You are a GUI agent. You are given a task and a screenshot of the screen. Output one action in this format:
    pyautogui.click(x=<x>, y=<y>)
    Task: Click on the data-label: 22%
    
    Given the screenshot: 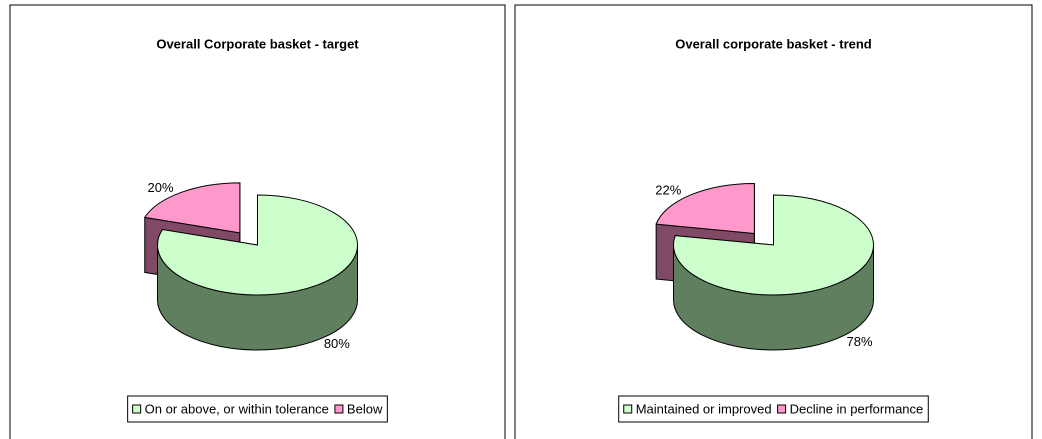 What is the action you would take?
    pyautogui.click(x=668, y=190)
    